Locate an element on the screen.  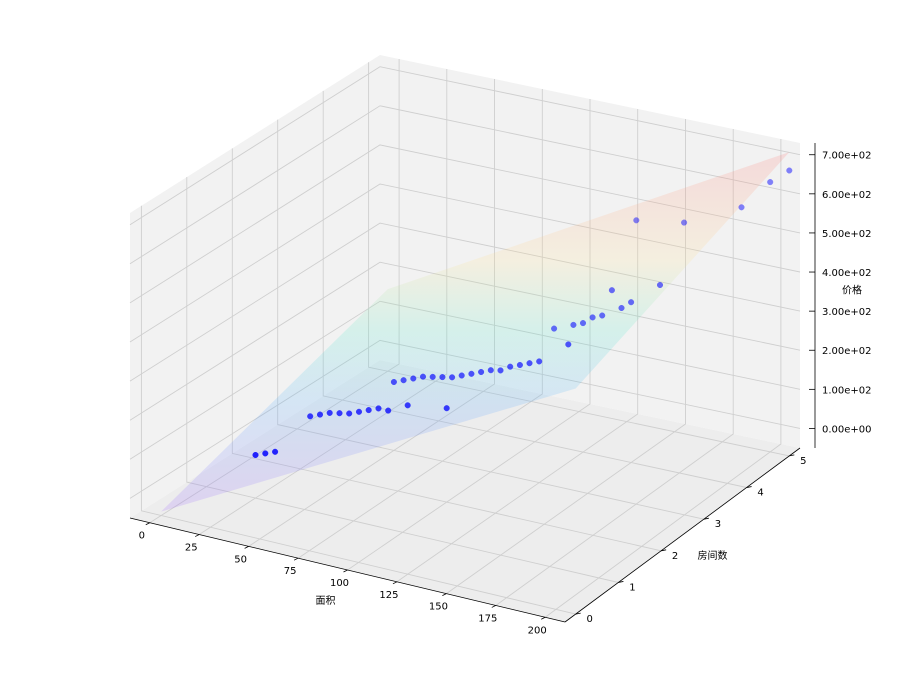
x-tick-label: 125 is located at coordinates (388, 595).